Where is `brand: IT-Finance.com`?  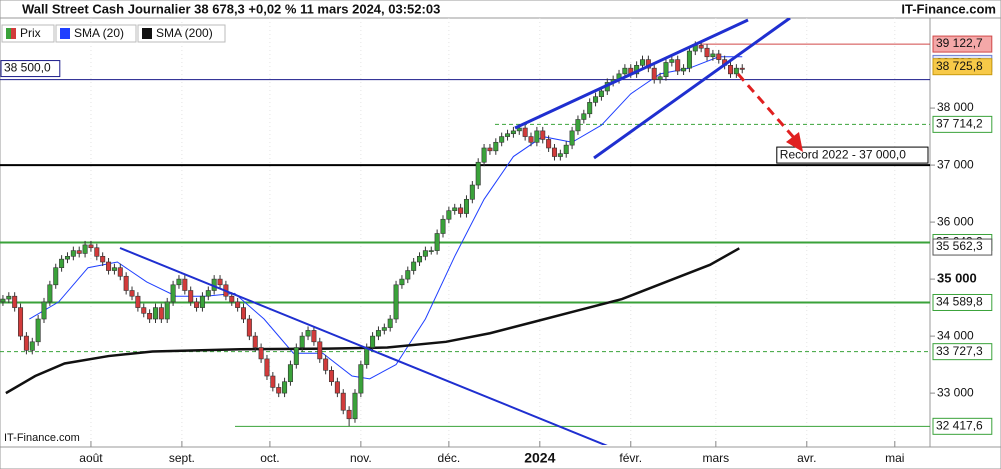
brand: IT-Finance.com is located at coordinates (948, 8).